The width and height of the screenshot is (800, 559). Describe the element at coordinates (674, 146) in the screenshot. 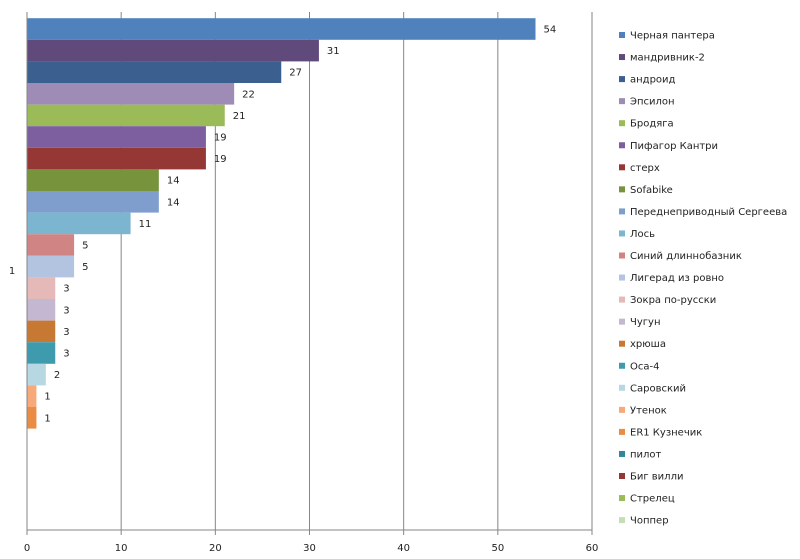

I see `legend-label: Пифагор Кантри` at that location.